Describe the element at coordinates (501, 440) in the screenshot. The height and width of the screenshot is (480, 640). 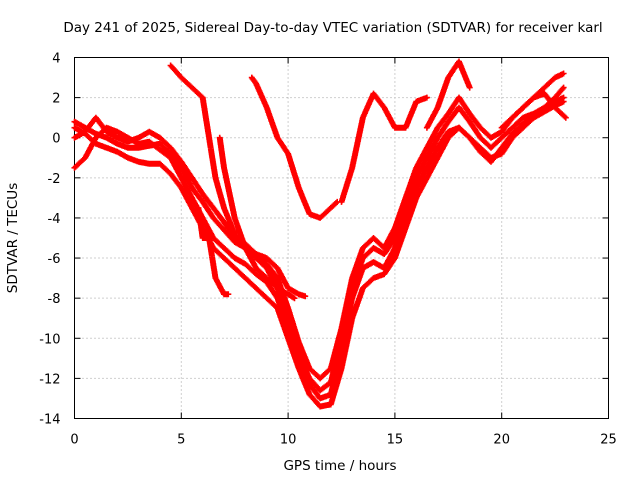
I see `x-tick-label: 20` at that location.